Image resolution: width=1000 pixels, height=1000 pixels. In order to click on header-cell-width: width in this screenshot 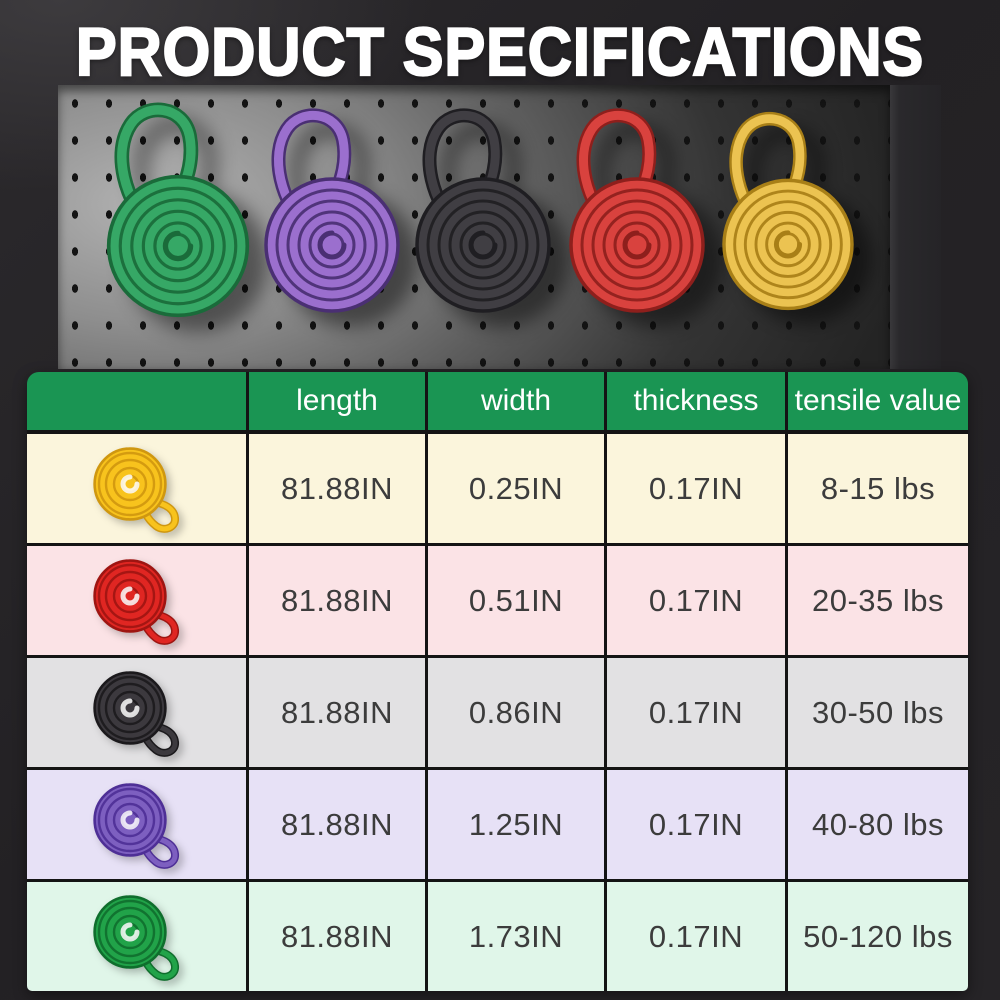, I will do `click(514, 401)`.